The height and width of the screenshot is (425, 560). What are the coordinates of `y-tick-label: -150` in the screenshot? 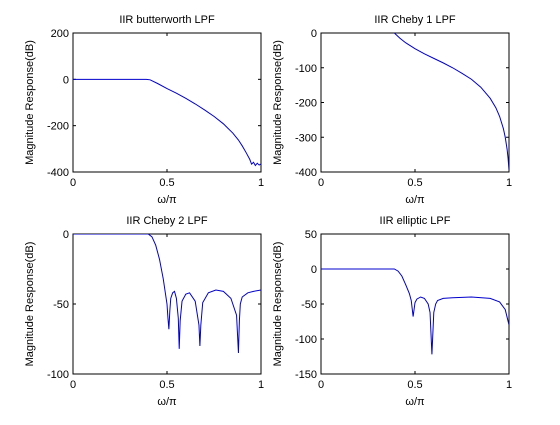 It's located at (306, 375).